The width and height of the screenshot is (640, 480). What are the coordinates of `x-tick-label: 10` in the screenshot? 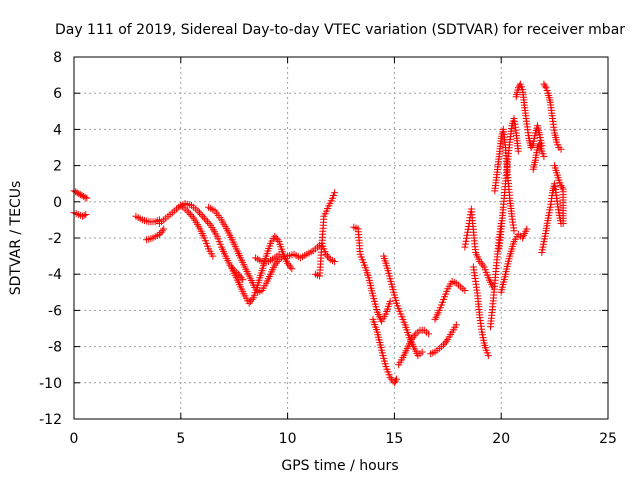 It's located at (288, 439).